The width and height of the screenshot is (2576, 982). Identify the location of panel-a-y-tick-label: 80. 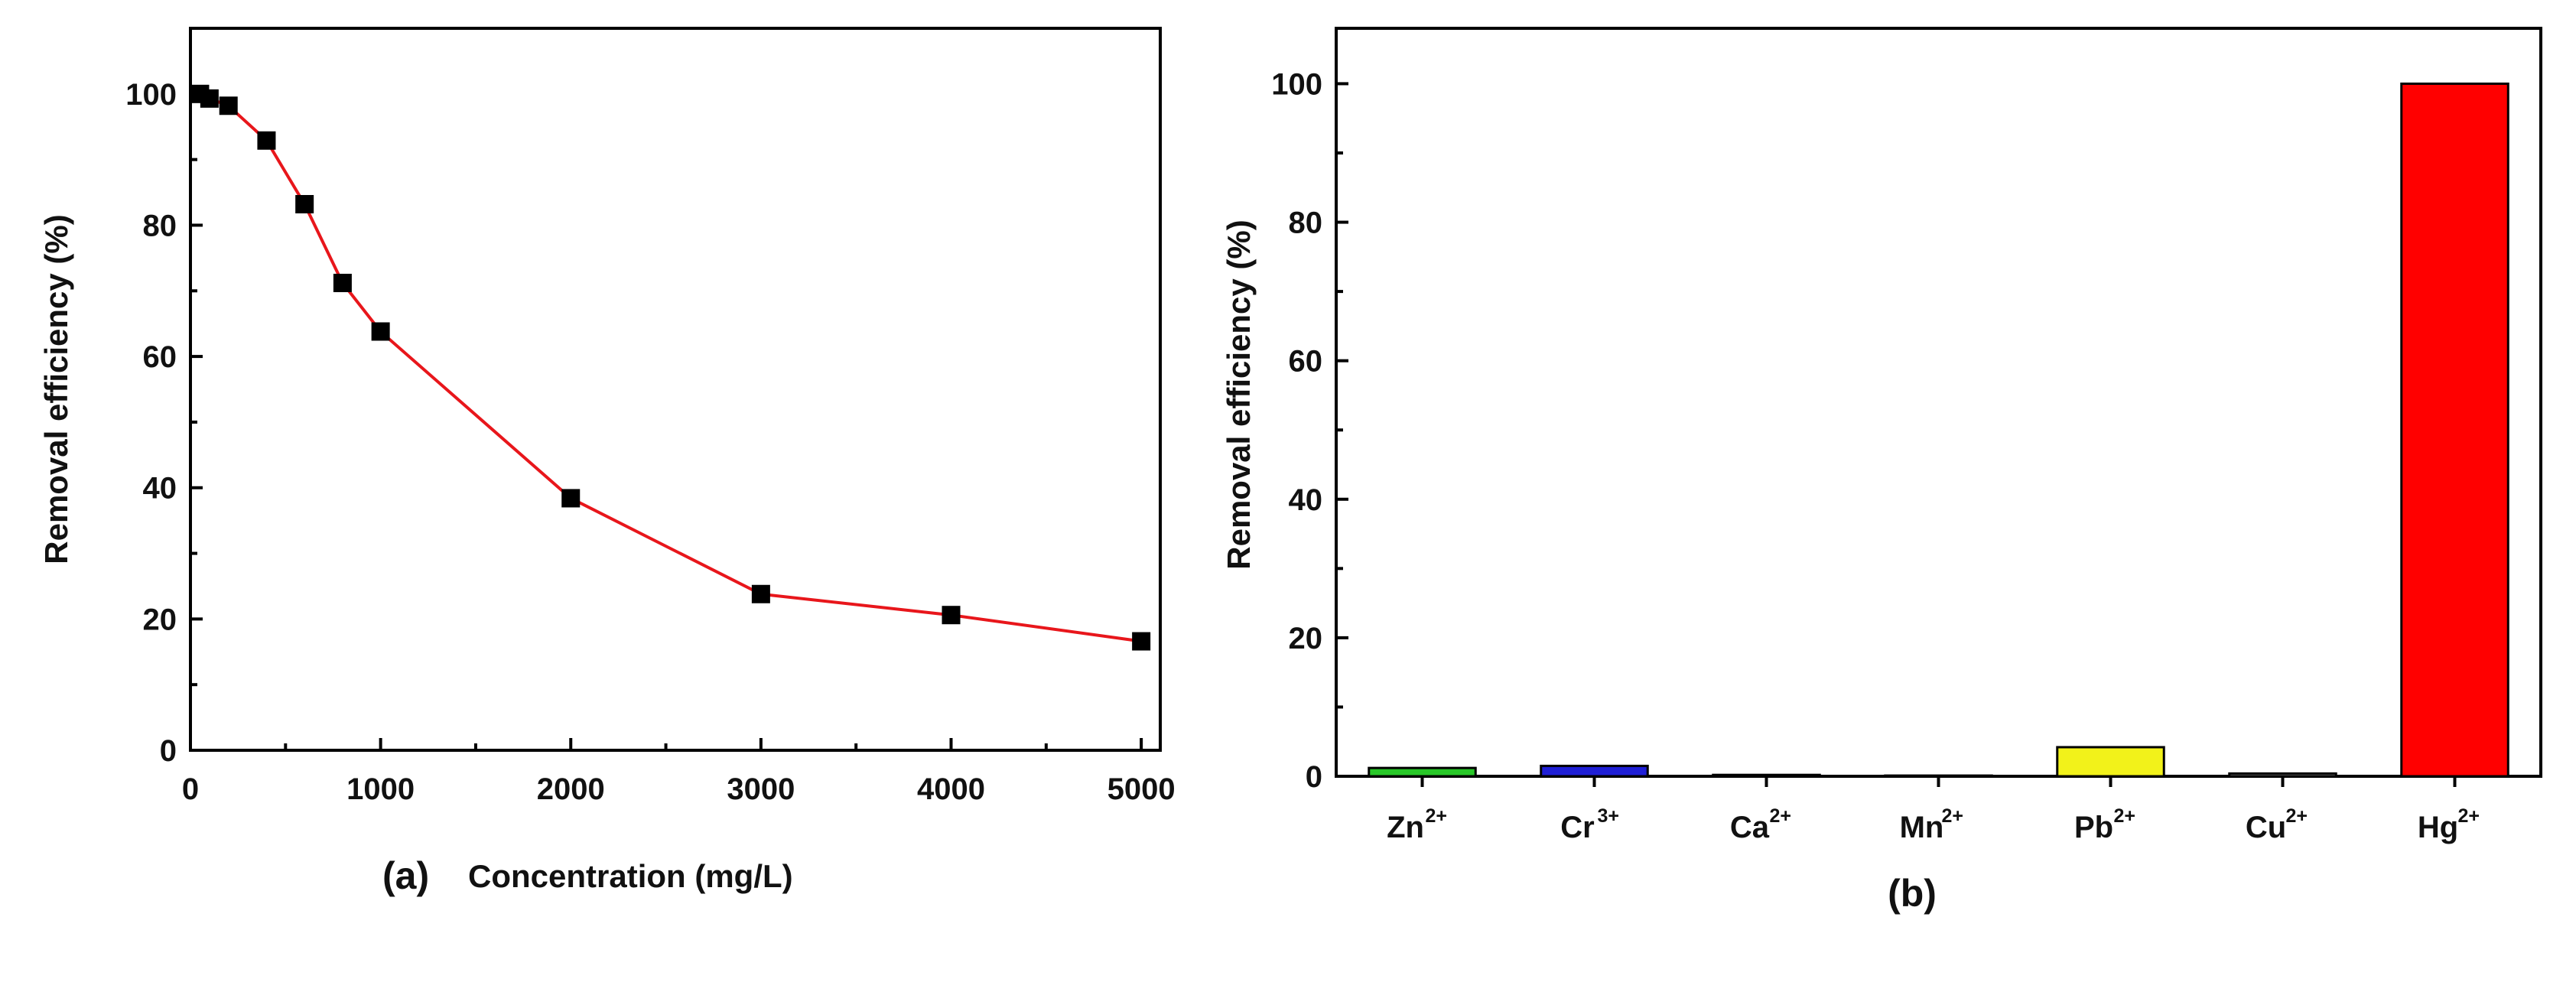
(160, 226).